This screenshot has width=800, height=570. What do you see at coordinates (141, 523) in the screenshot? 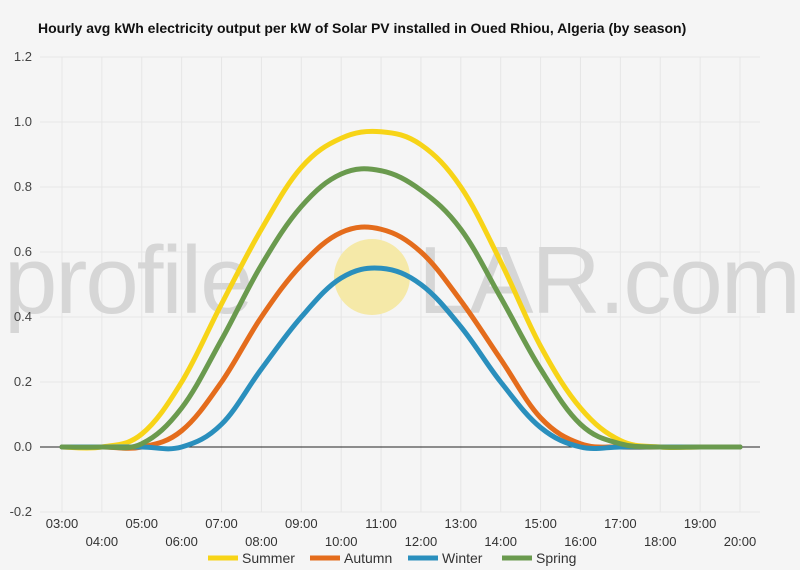
I see `x-tick-label: 05:00` at bounding box center [141, 523].